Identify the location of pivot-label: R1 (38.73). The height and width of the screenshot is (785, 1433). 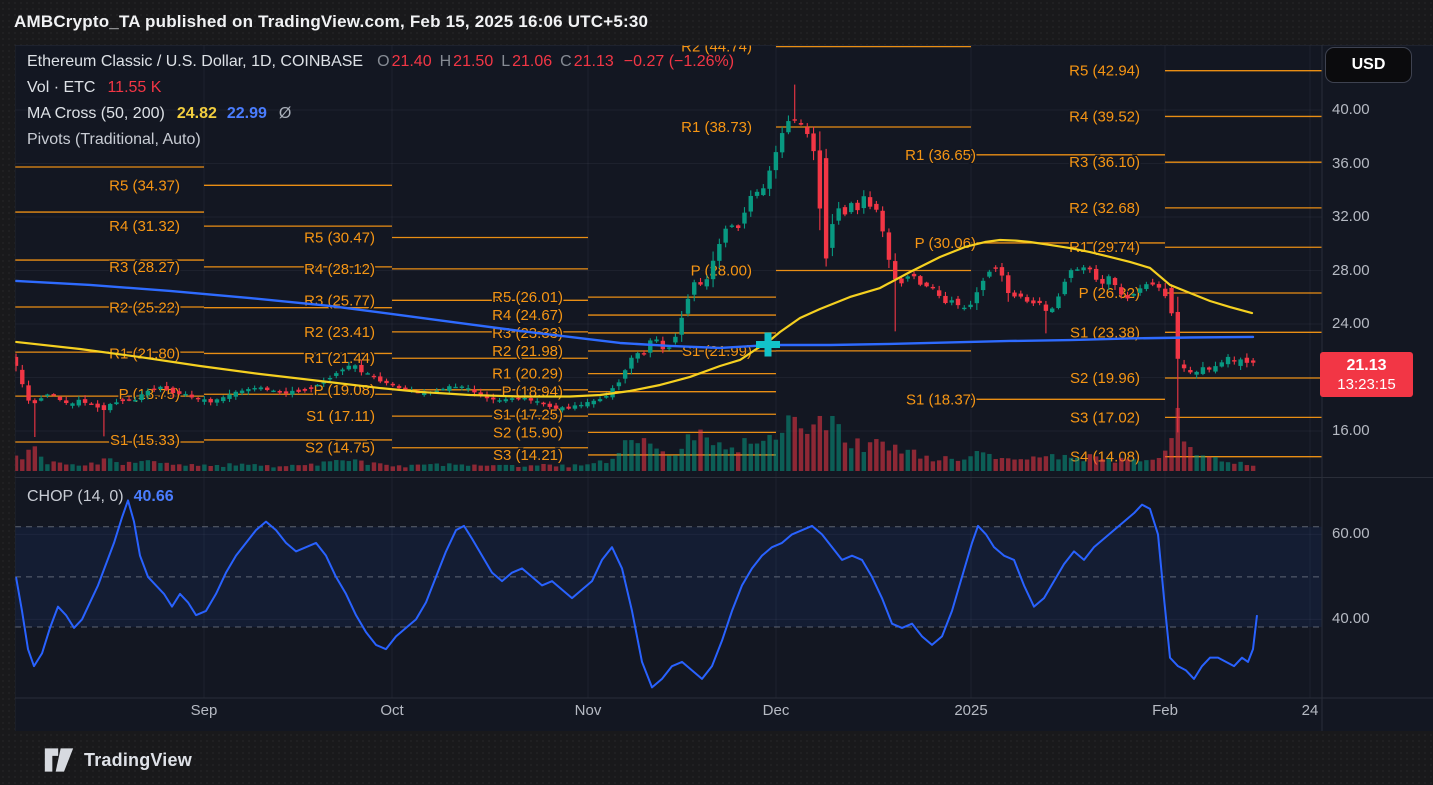
(716, 127).